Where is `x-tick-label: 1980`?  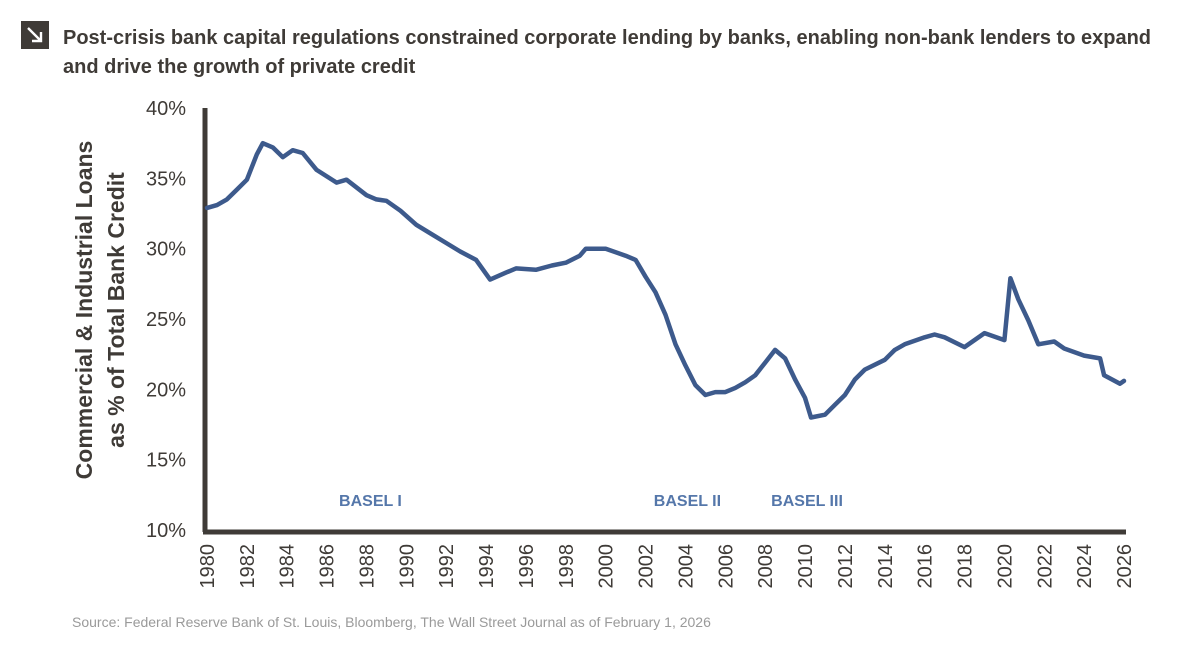 x-tick-label: 1980 is located at coordinates (208, 566).